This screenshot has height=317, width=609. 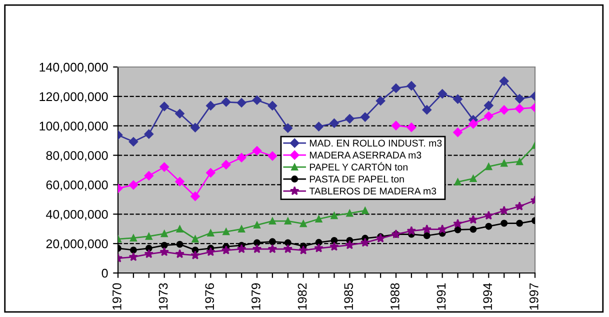 What do you see at coordinates (209, 296) in the screenshot?
I see `x-tick-label: 1976` at bounding box center [209, 296].